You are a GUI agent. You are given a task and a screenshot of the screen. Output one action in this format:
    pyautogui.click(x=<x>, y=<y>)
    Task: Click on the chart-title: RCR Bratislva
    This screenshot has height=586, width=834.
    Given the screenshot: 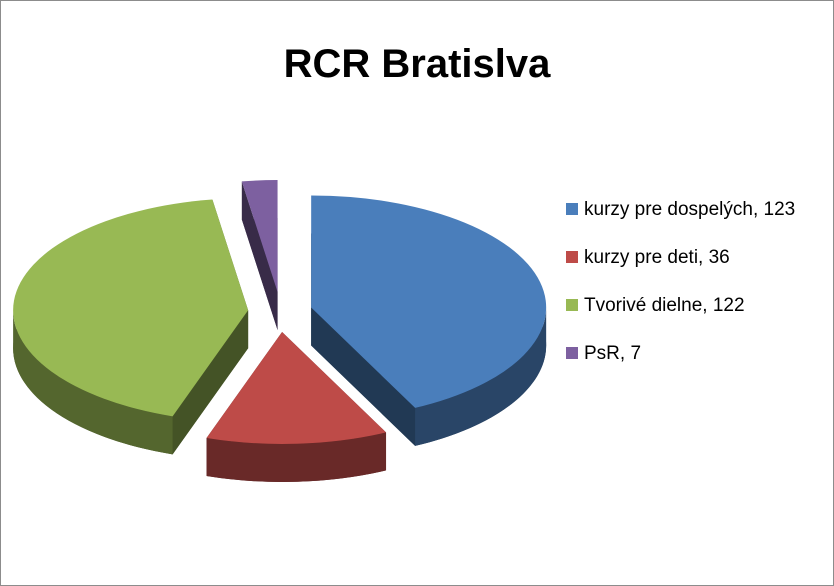 What is the action you would take?
    pyautogui.click(x=417, y=64)
    